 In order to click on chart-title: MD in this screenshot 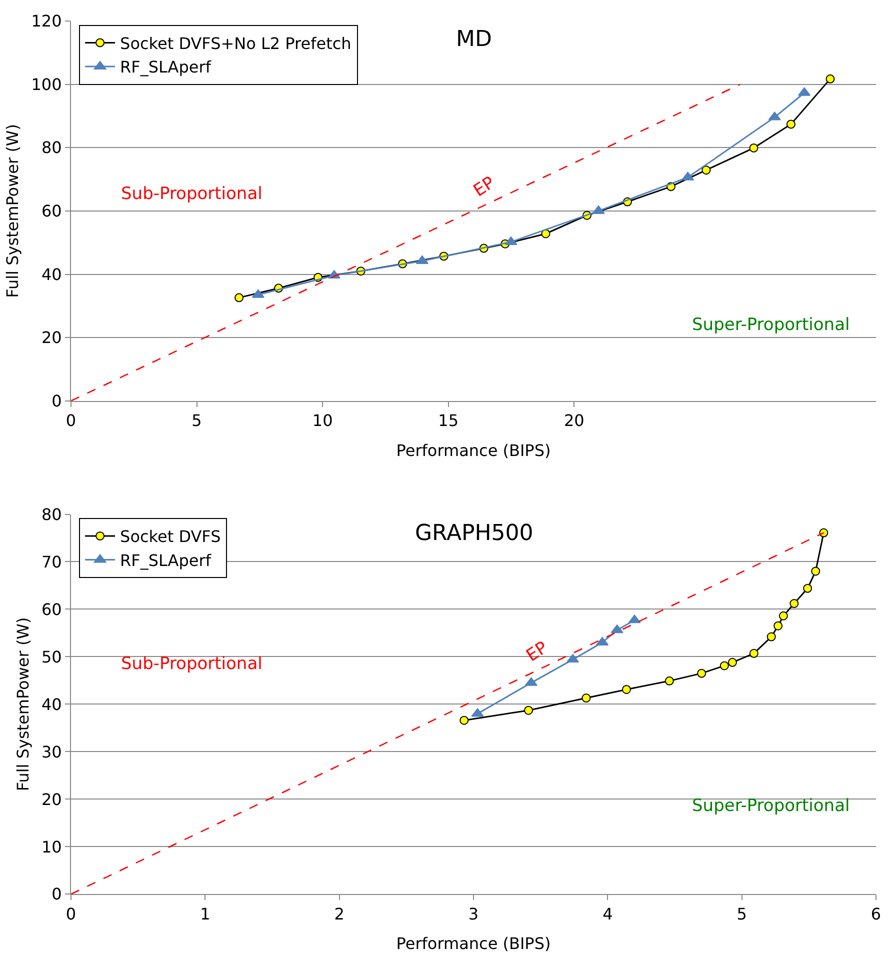, I will do `click(474, 39)`.